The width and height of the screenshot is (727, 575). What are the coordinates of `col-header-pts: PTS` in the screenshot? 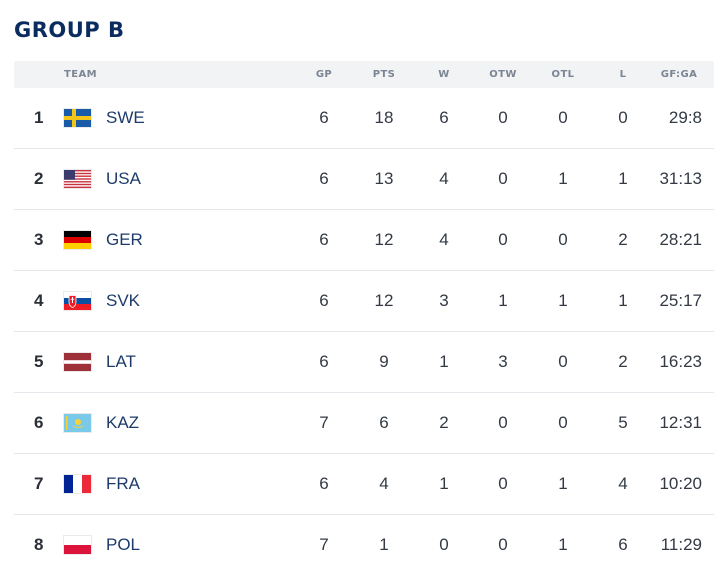 It's located at (384, 74).